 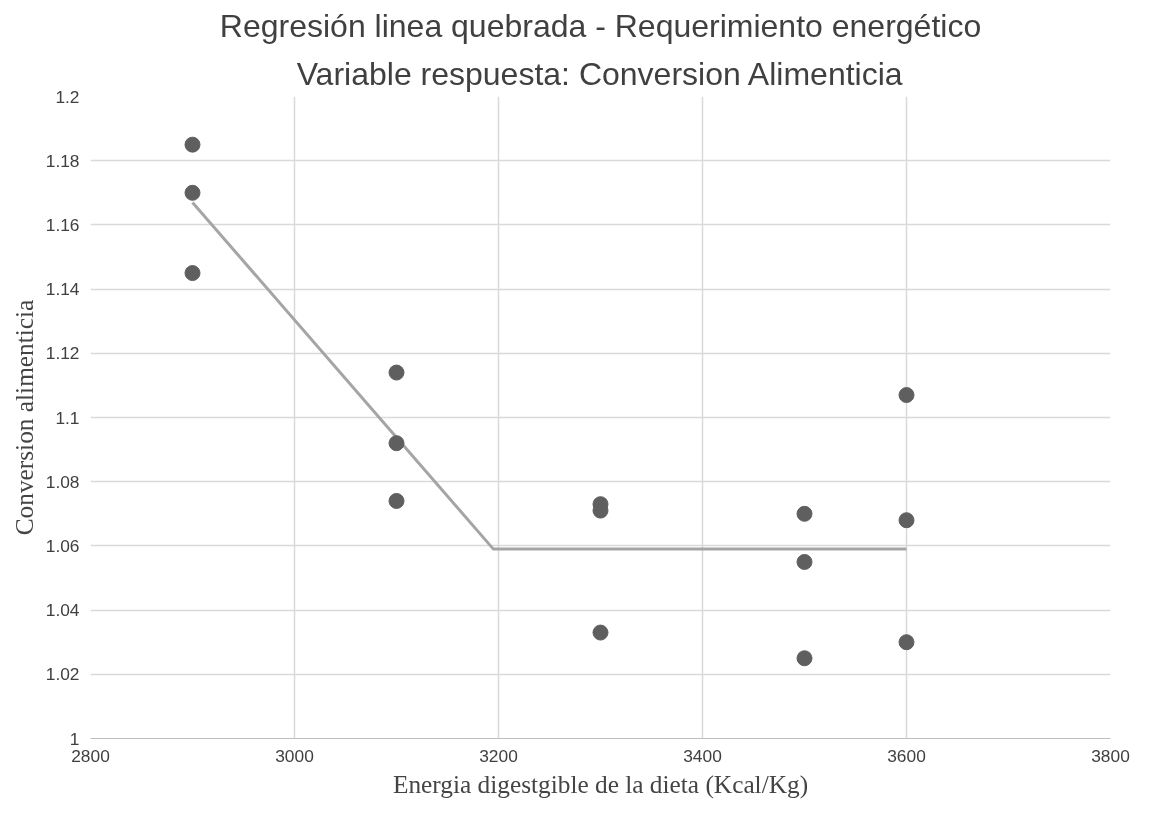 What do you see at coordinates (294, 755) in the screenshot?
I see `x-tick-label: 3000` at bounding box center [294, 755].